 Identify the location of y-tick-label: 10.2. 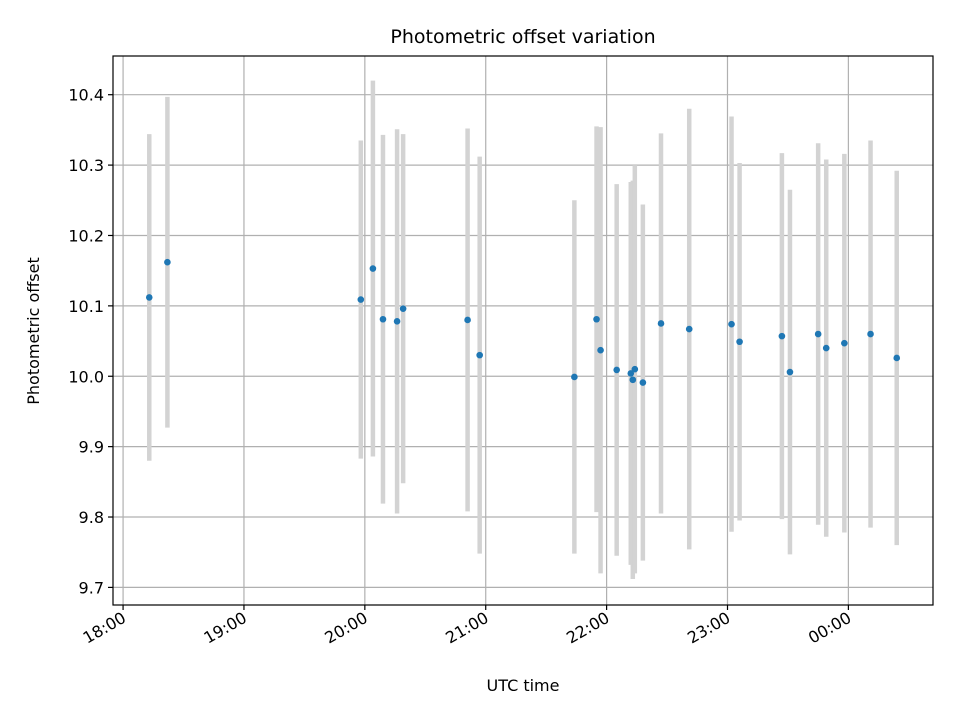
(86, 235).